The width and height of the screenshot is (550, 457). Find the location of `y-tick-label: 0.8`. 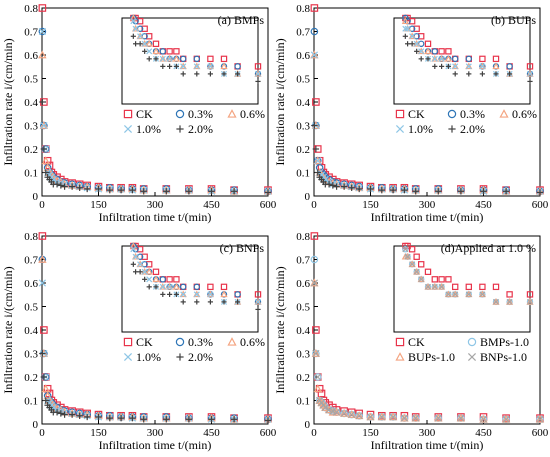

y-tick-label: 0.8 is located at coordinates (31, 9).